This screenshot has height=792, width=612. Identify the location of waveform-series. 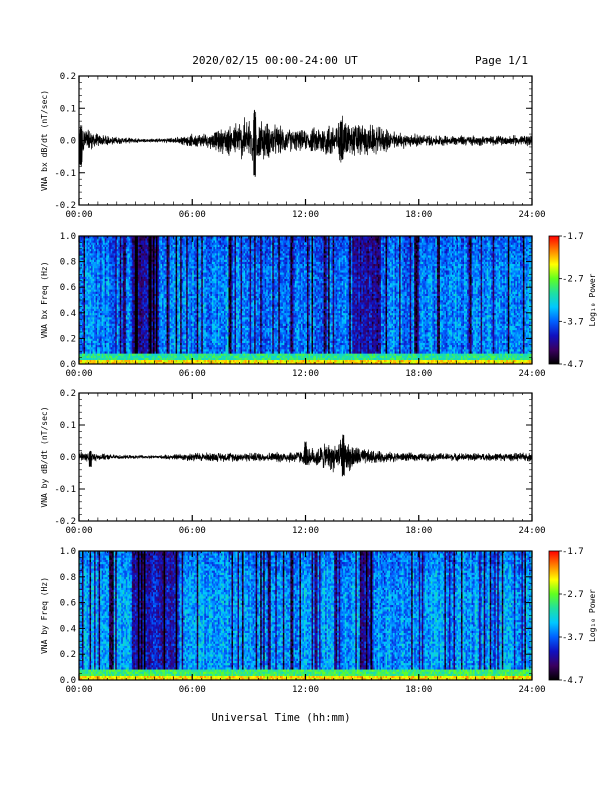
(305, 143).